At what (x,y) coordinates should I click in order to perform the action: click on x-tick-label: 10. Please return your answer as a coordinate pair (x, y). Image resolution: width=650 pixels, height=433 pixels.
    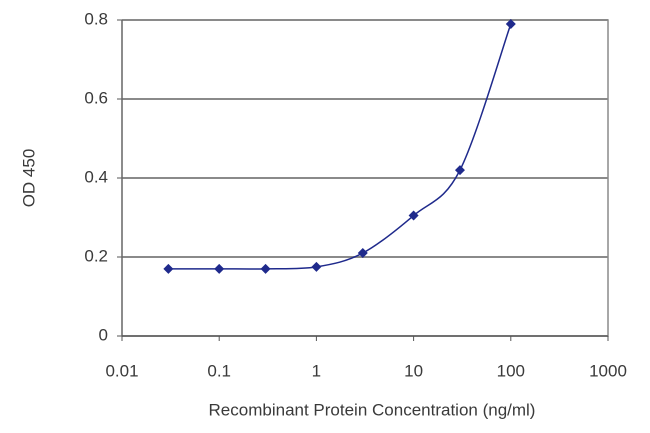
    Looking at the image, I should click on (413, 370).